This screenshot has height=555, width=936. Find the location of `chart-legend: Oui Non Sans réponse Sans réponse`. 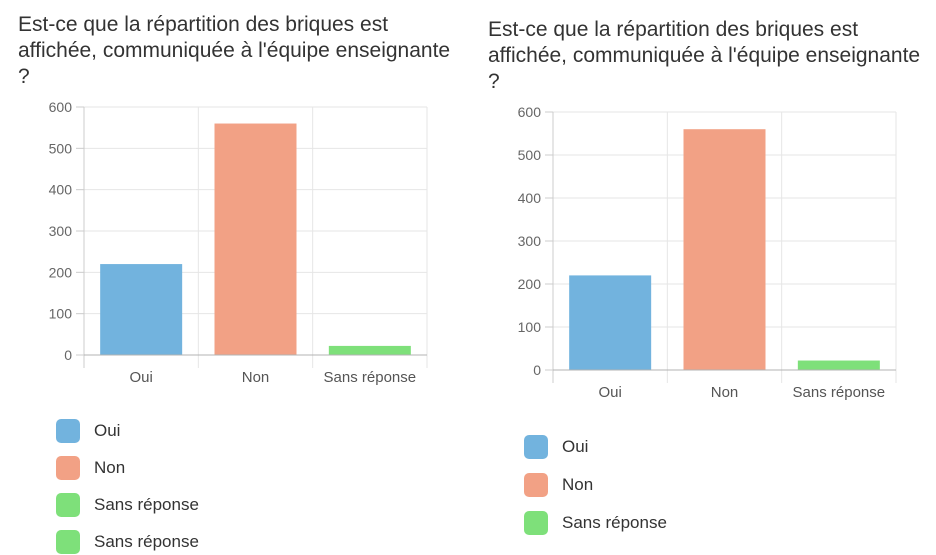

chart-legend: Oui Non Sans réponse Sans réponse is located at coordinates (256, 486).